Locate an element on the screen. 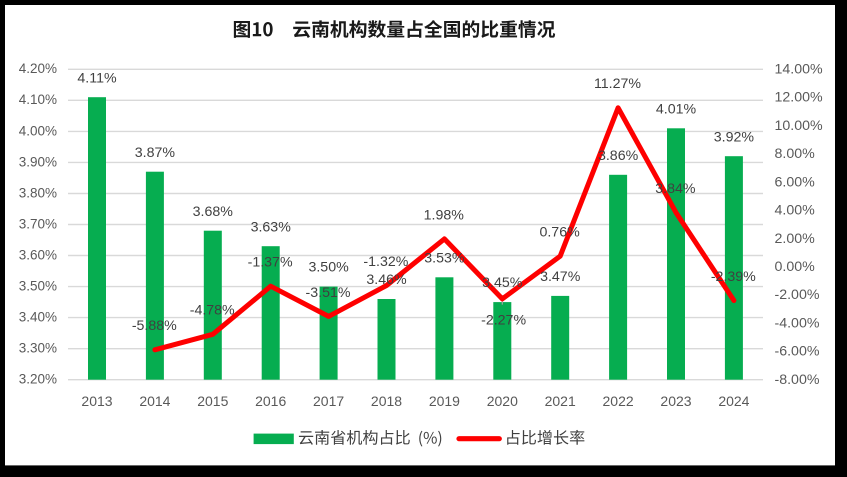  svg-text: 8.00% is located at coordinates (795, 154).